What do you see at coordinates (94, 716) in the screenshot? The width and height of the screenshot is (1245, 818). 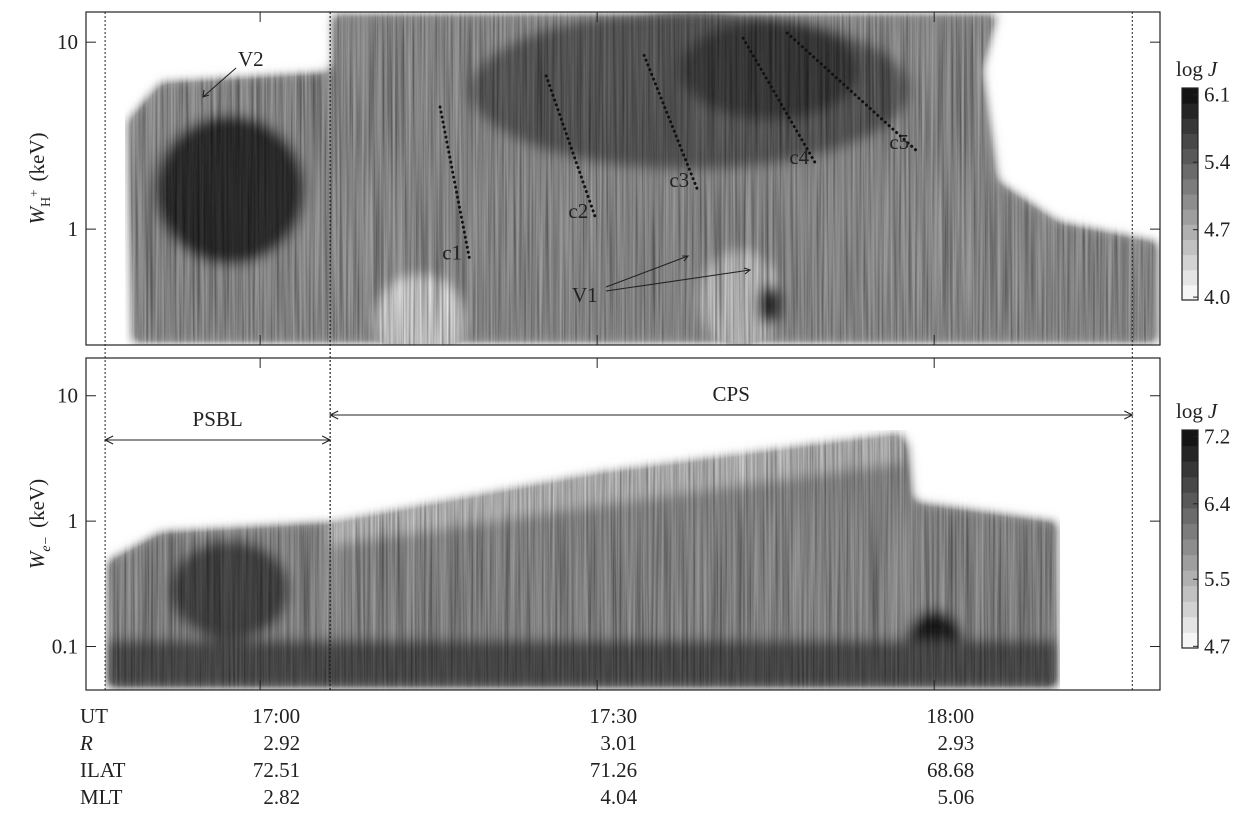 I see `ephemeris-row-label: UT` at bounding box center [94, 716].